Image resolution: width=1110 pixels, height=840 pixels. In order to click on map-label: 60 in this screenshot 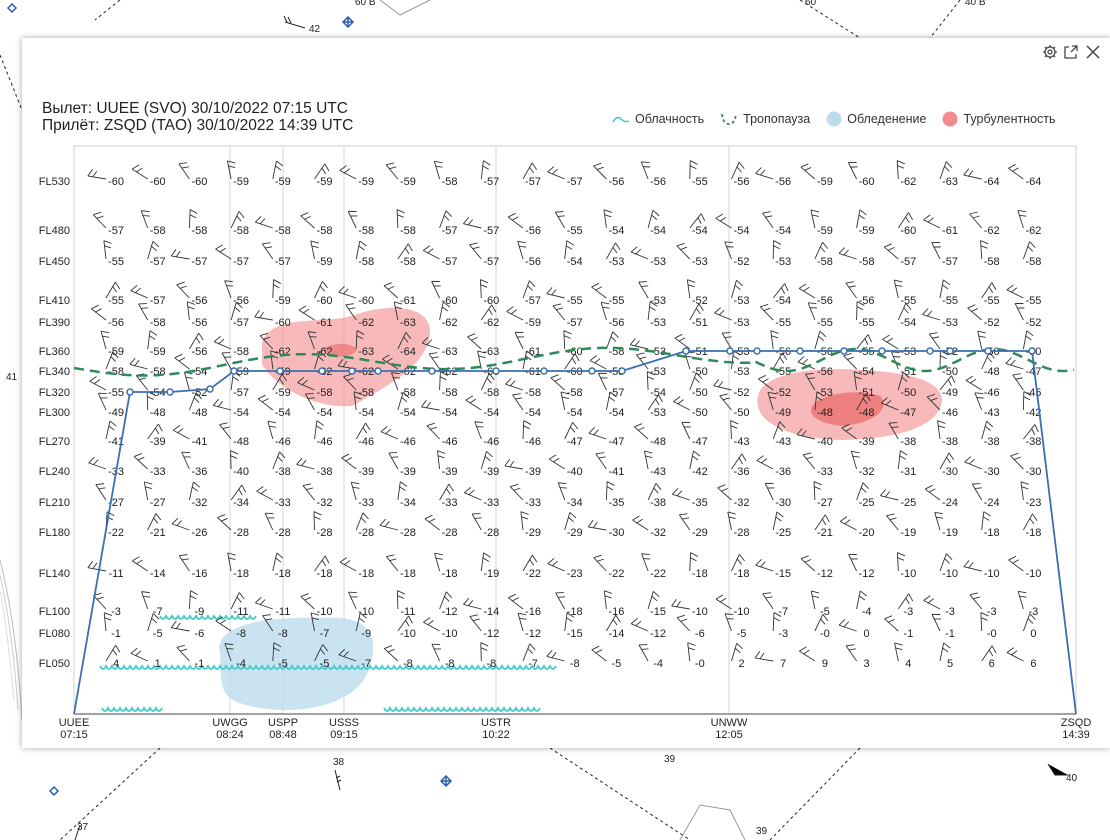, I will do `click(811, 4)`.